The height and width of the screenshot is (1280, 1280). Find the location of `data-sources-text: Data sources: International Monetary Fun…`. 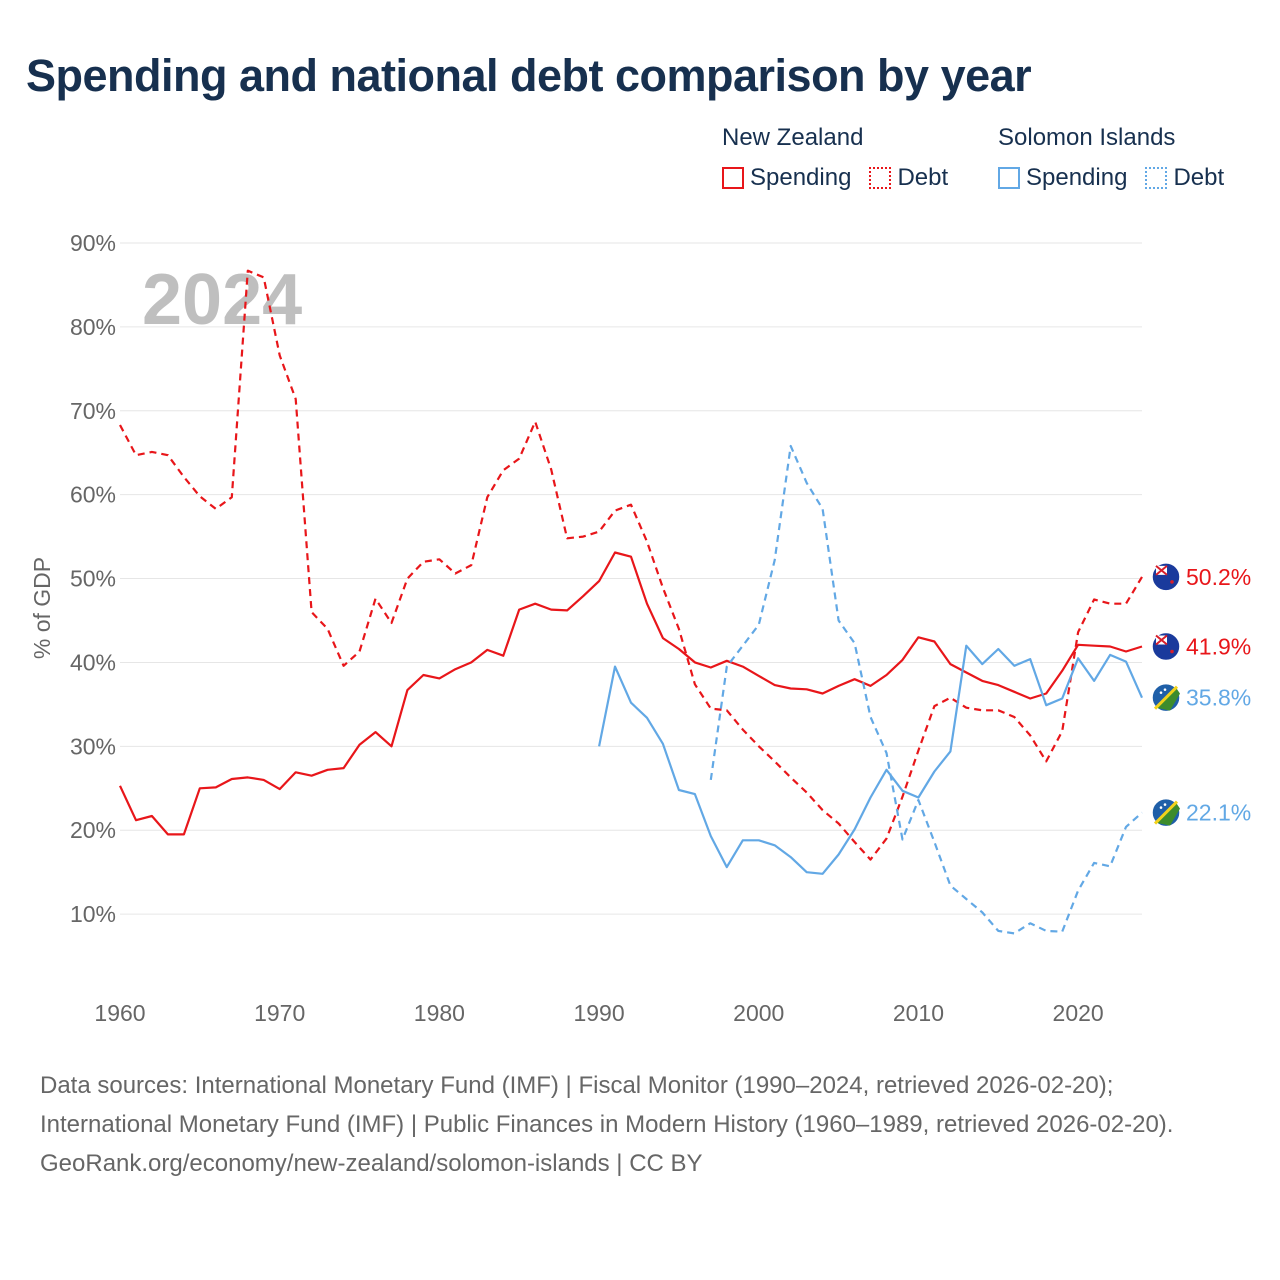

data-sources-text: Data sources: International Monetary Fun… is located at coordinates (607, 1105).